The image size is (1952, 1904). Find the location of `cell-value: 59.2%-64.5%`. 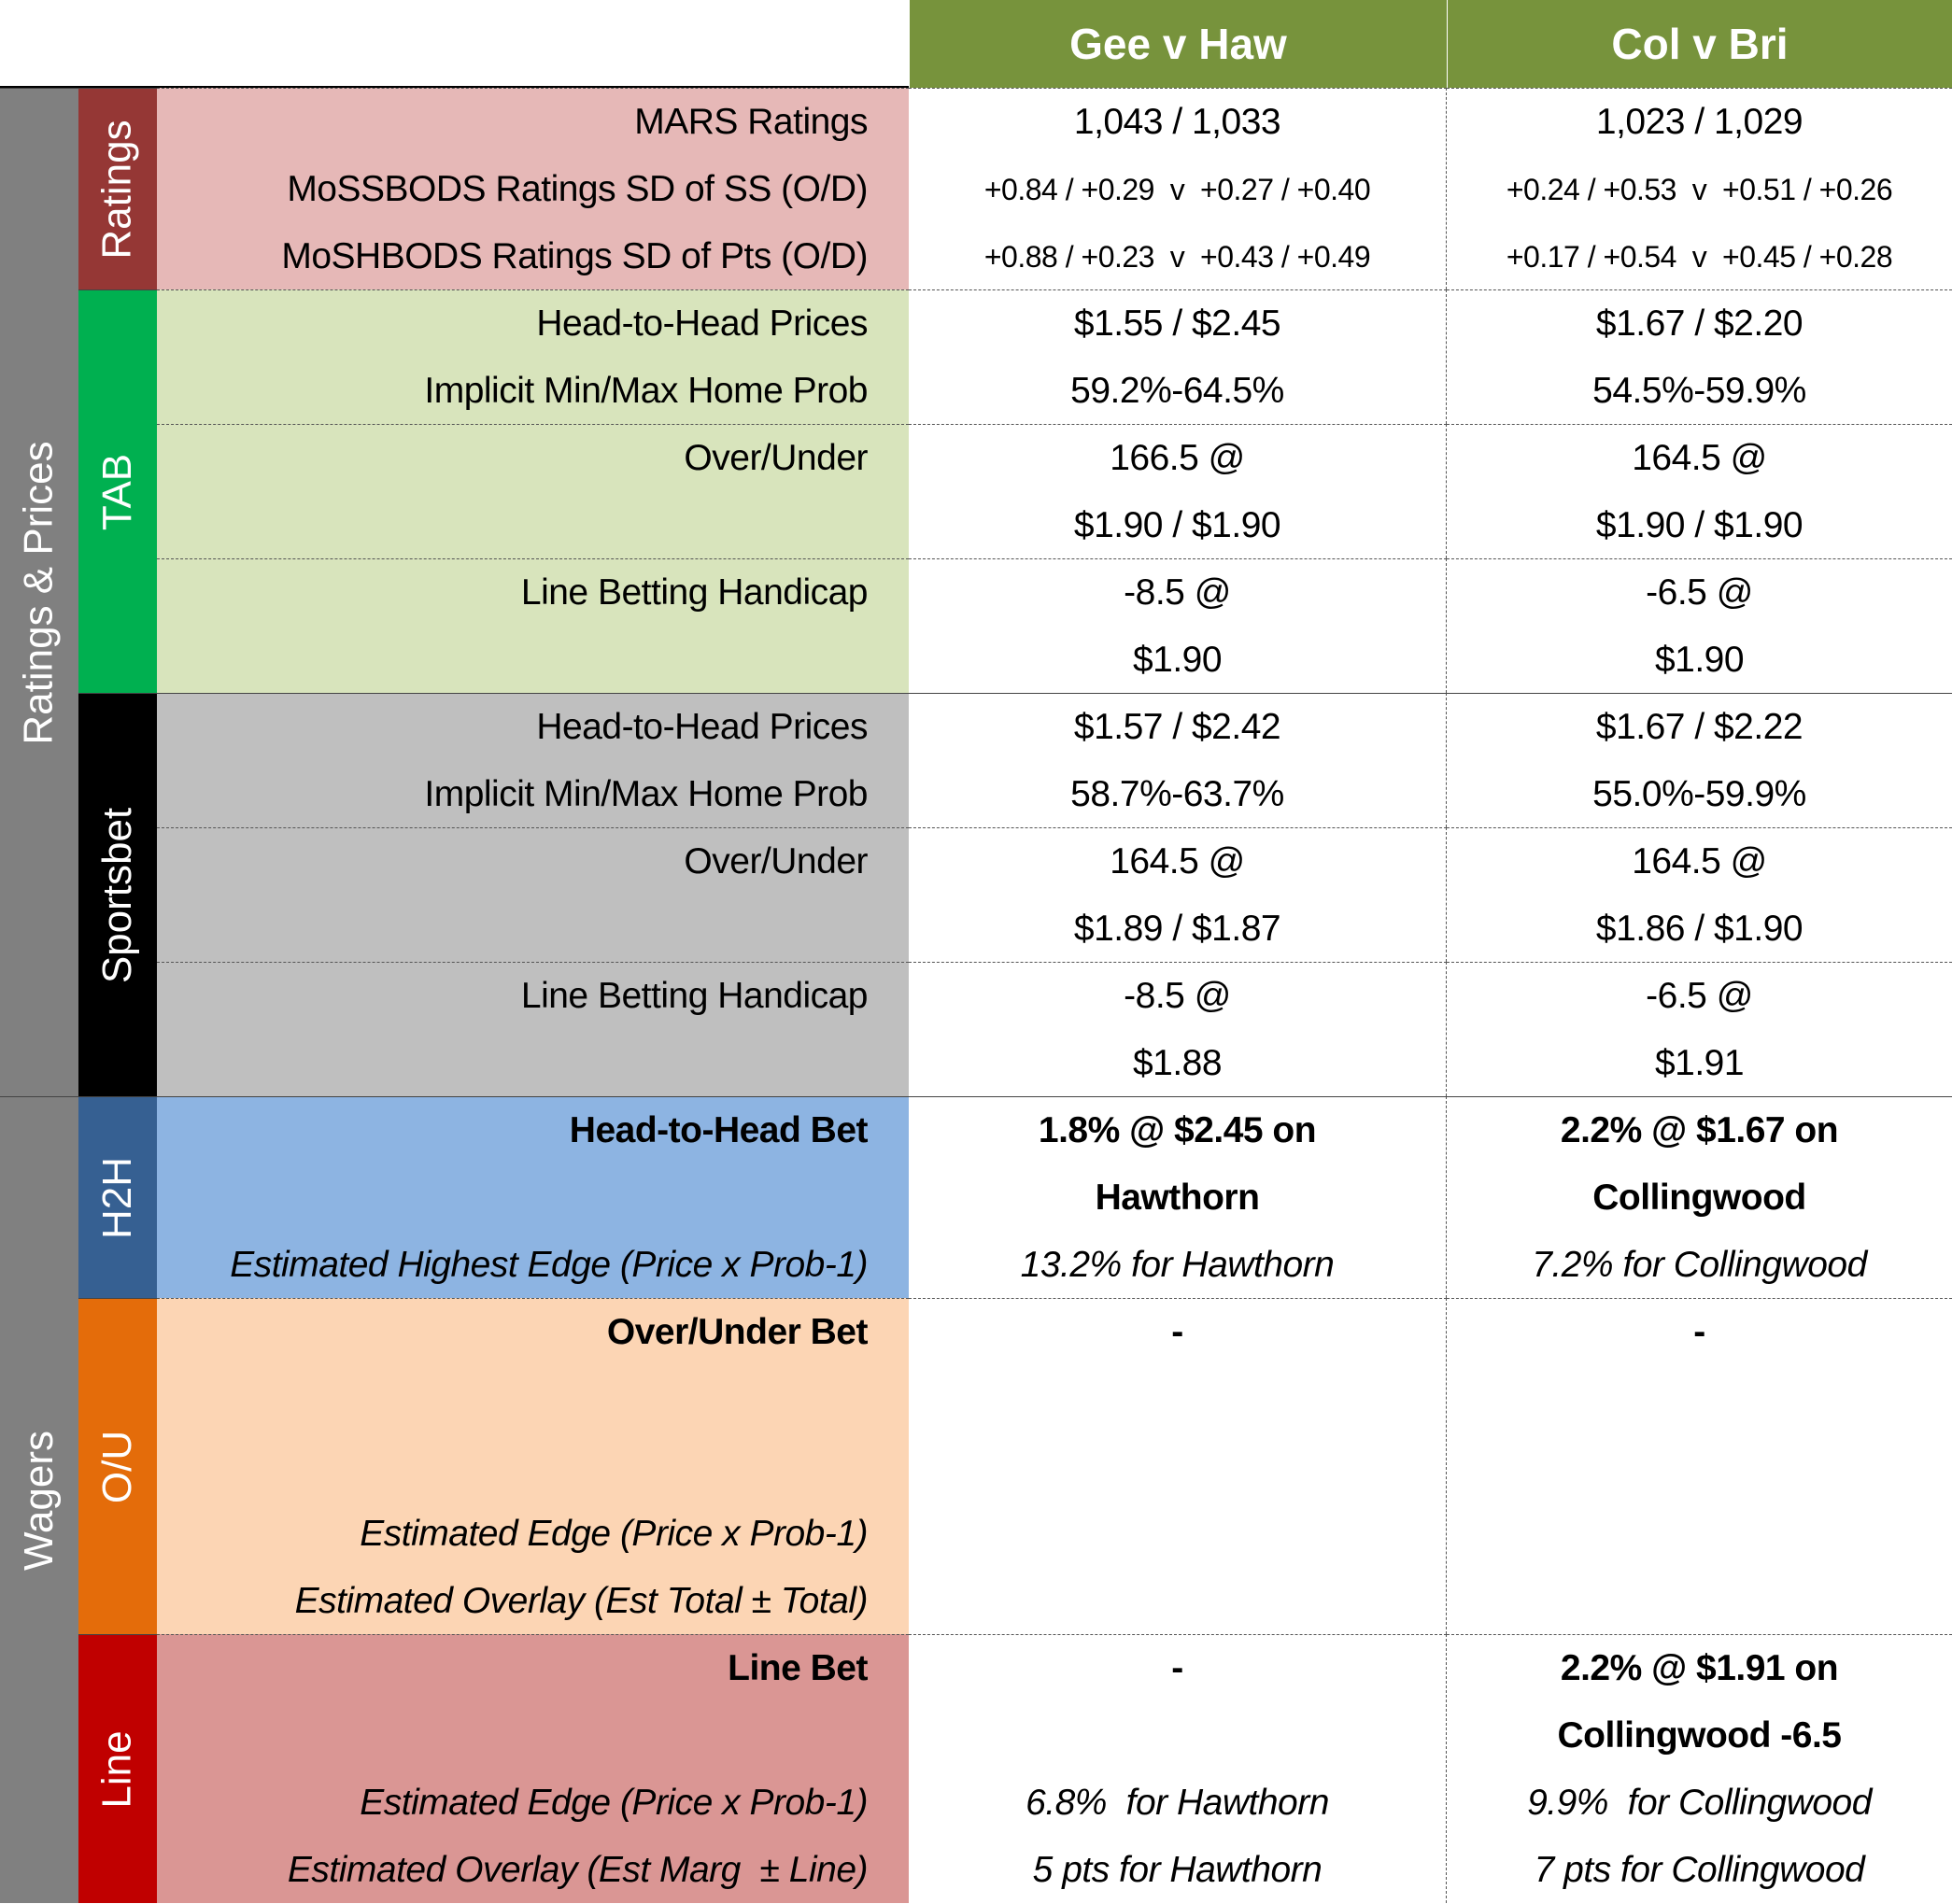

cell-value: 59.2%-64.5% is located at coordinates (1177, 391).